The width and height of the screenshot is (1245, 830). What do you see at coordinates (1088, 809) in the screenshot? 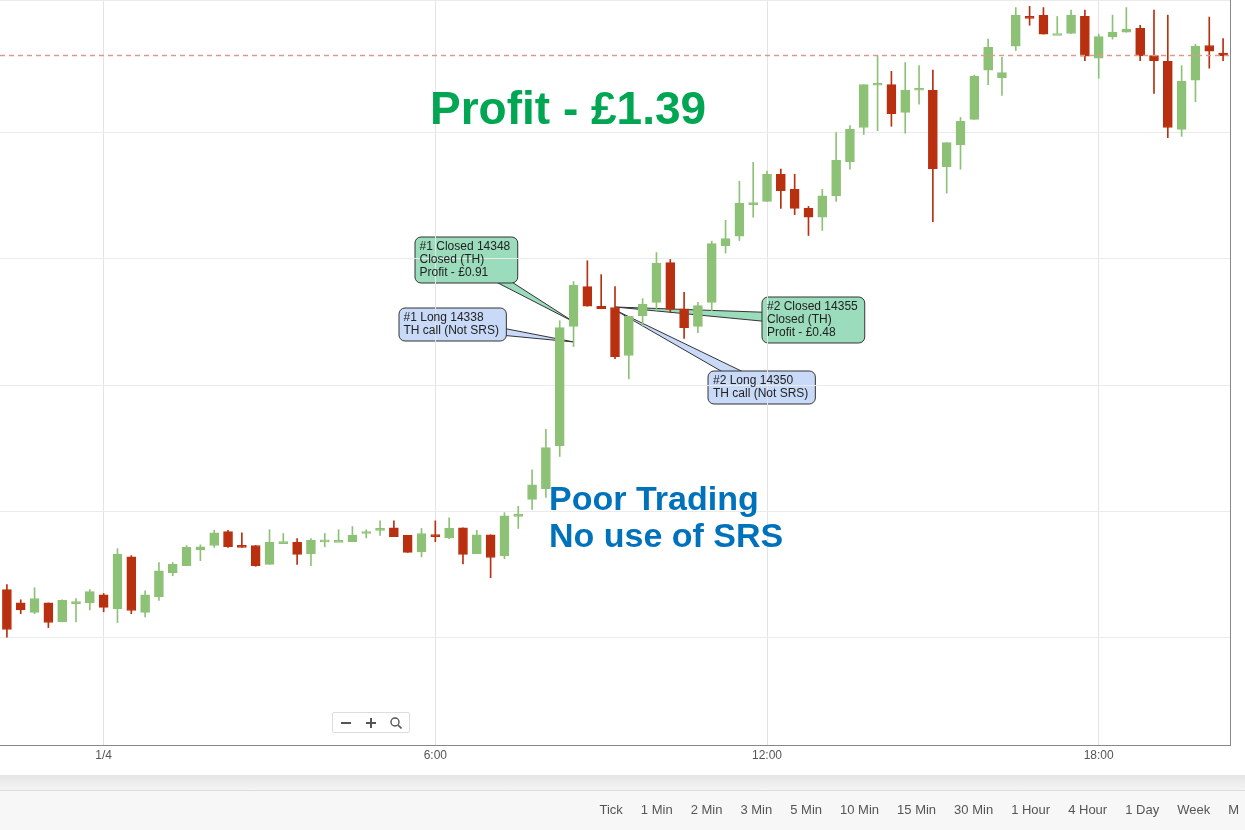
I see `text: 4 Hour` at bounding box center [1088, 809].